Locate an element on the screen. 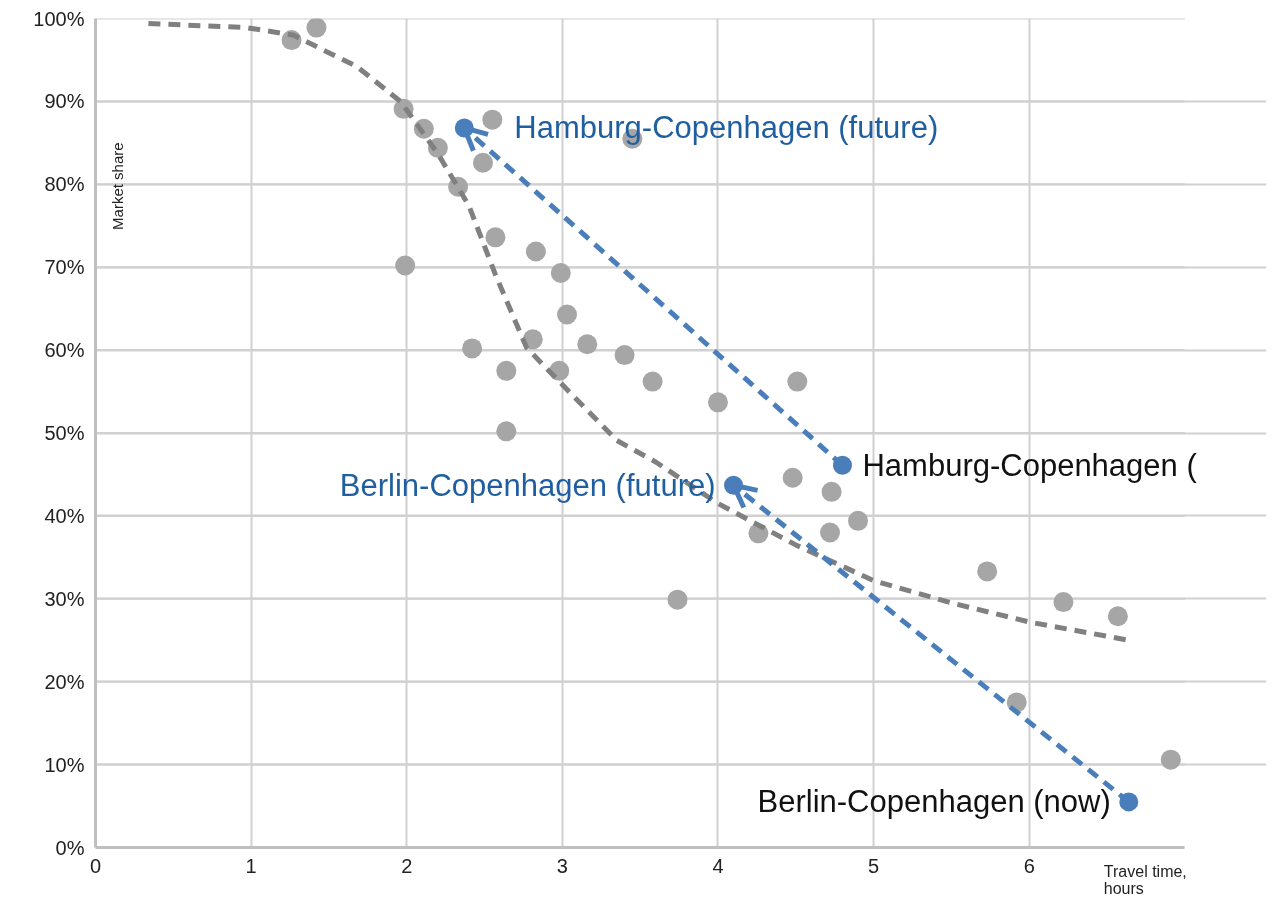 The height and width of the screenshot is (910, 1276). x-tick-label: 5 is located at coordinates (874, 865).